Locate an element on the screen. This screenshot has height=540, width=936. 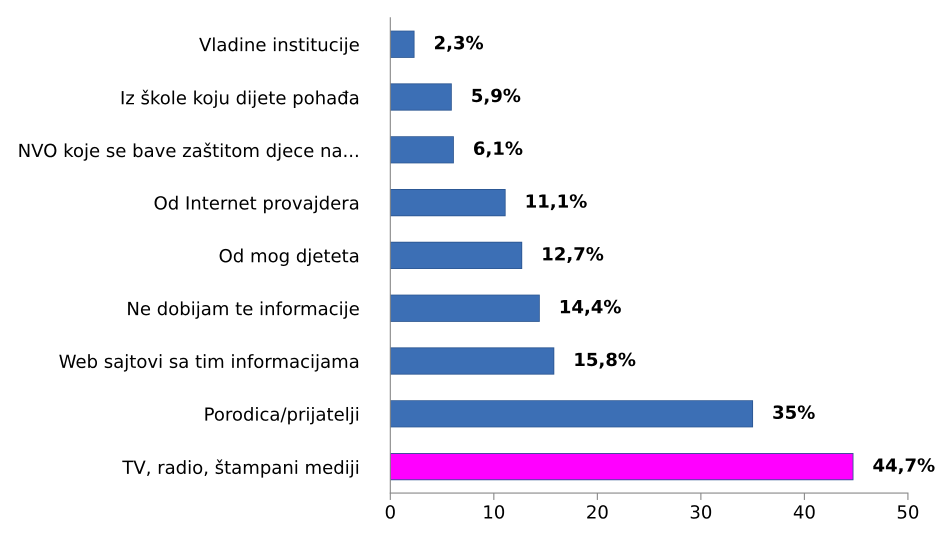
y-tick-label: Od Internet provajdera is located at coordinates (256, 205).